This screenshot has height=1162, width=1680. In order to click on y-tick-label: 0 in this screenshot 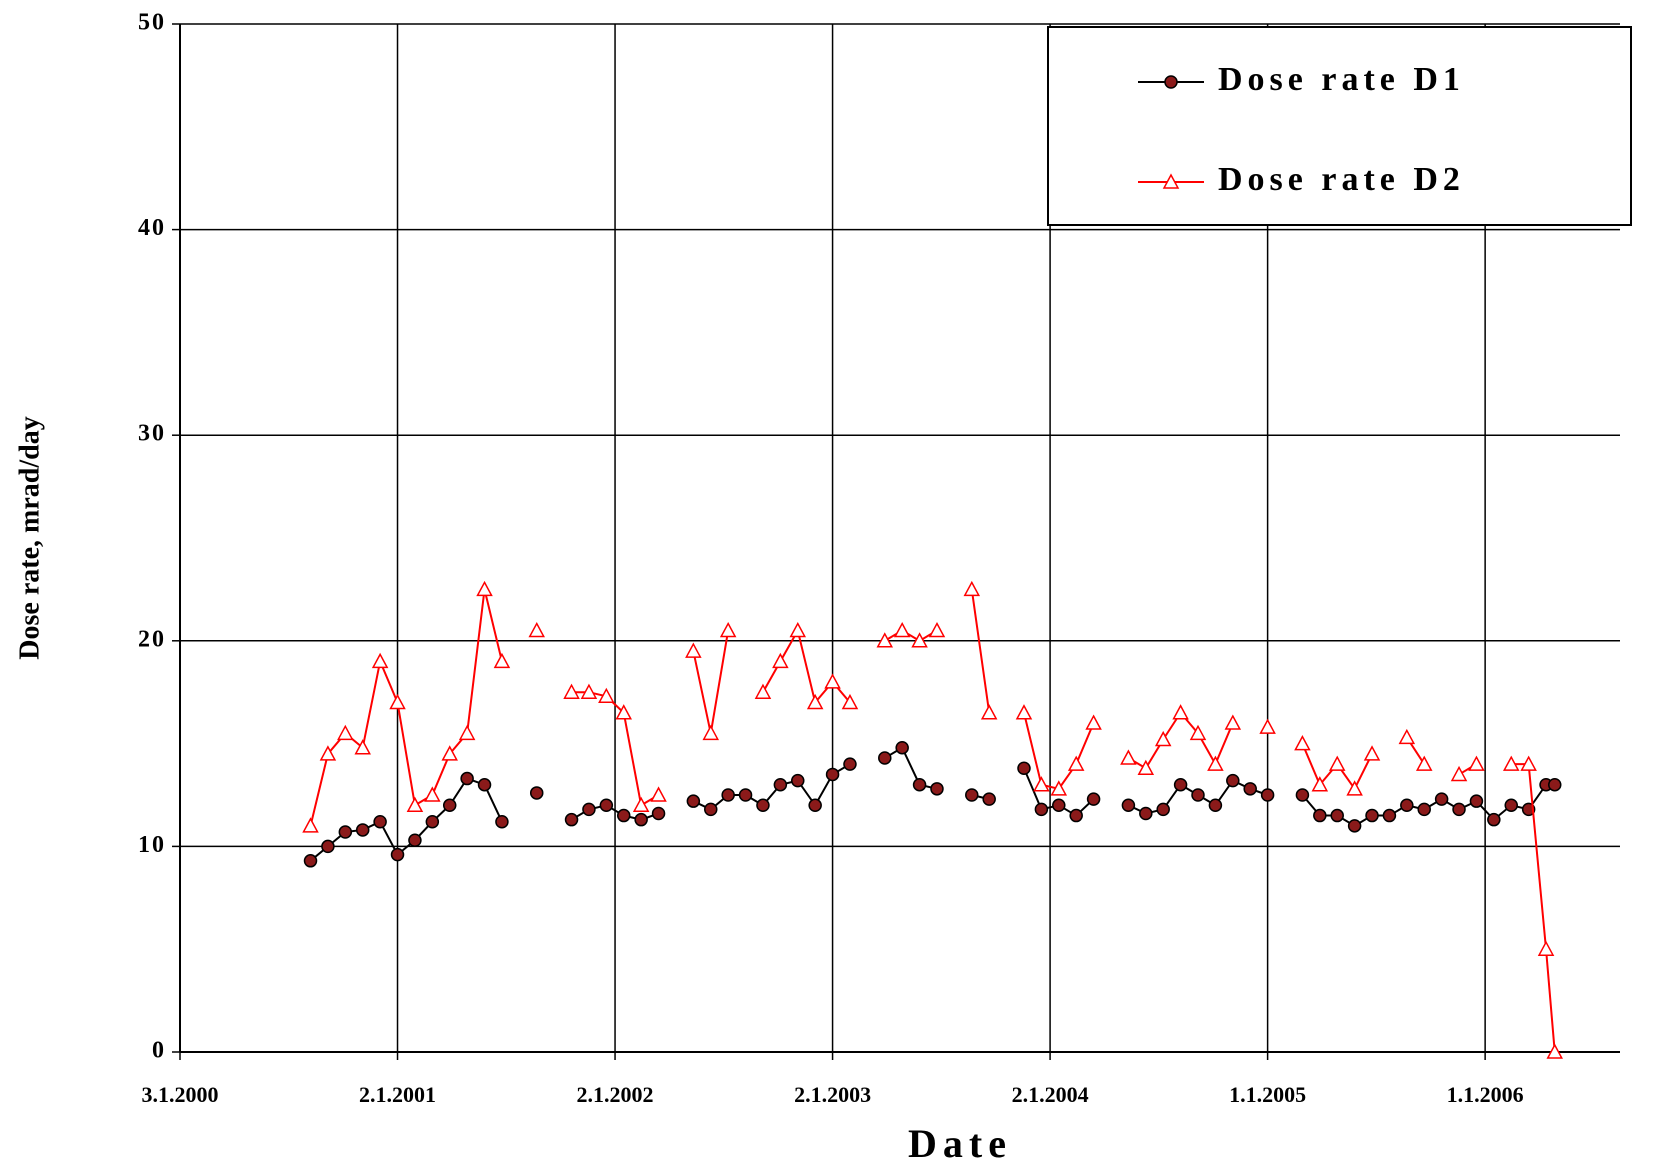, I will do `click(159, 1051)`.